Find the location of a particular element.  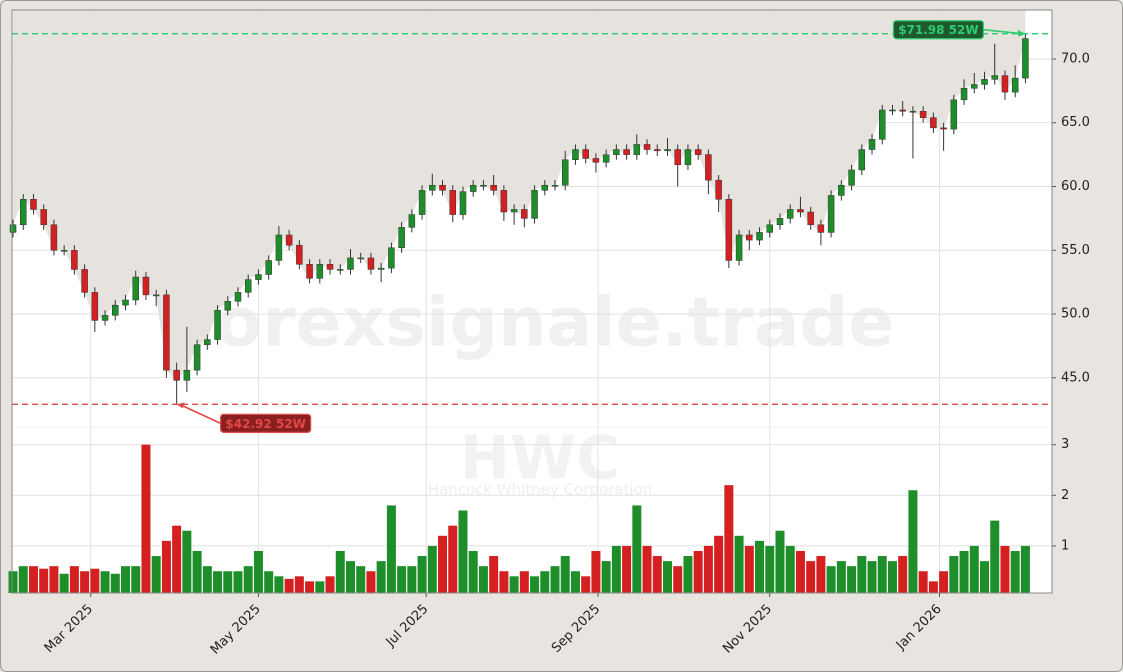

y-tick-label: 45.0 is located at coordinates (1075, 377).